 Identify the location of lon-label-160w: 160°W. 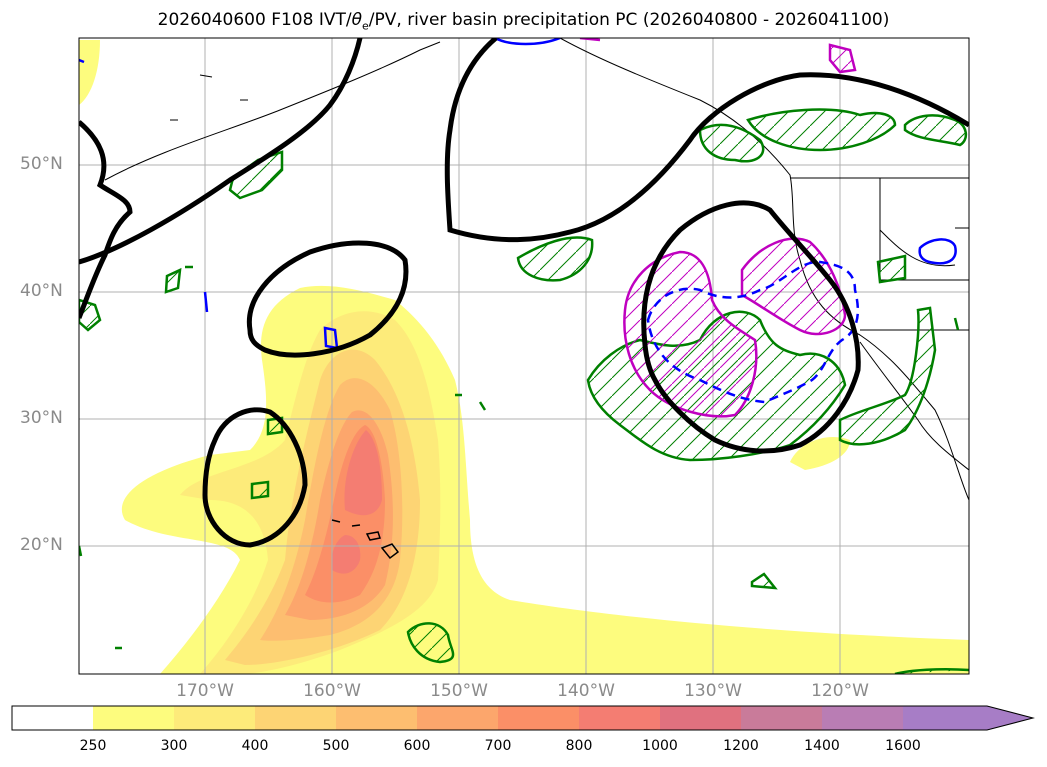
(332, 691).